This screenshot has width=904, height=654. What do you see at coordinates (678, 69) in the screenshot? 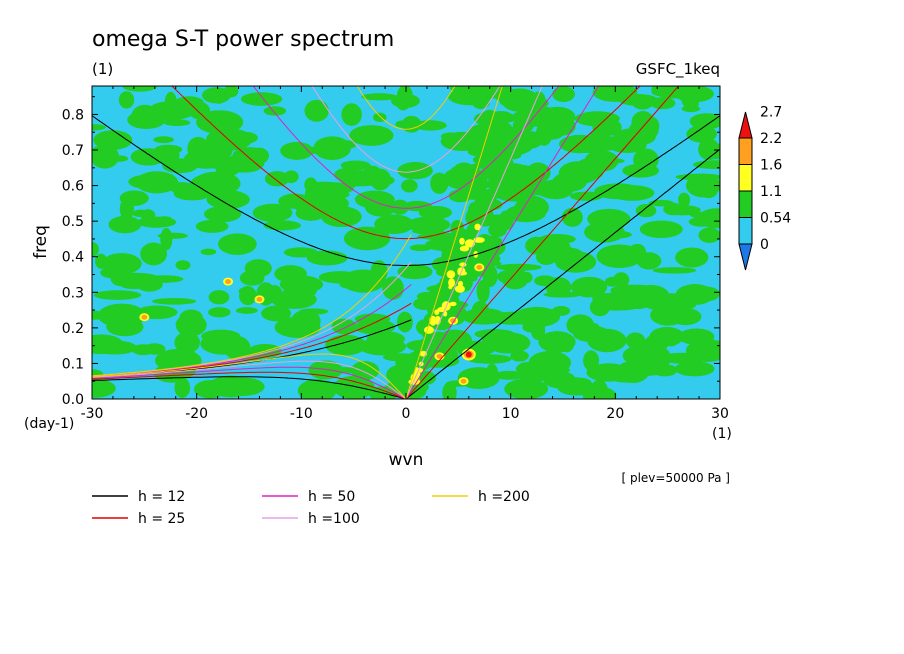
I see `chart-subtitle-right: GSFC_1keq` at bounding box center [678, 69].